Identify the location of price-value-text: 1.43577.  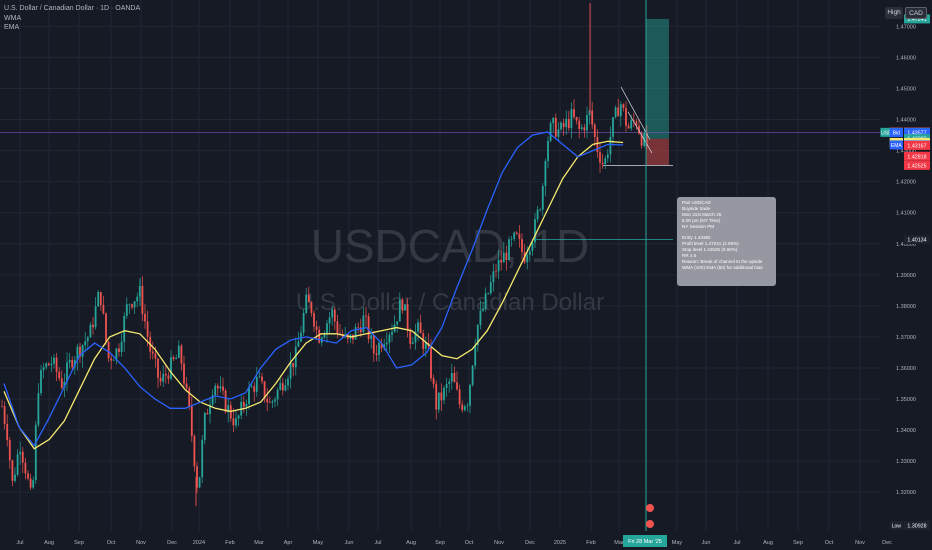
(916, 134).